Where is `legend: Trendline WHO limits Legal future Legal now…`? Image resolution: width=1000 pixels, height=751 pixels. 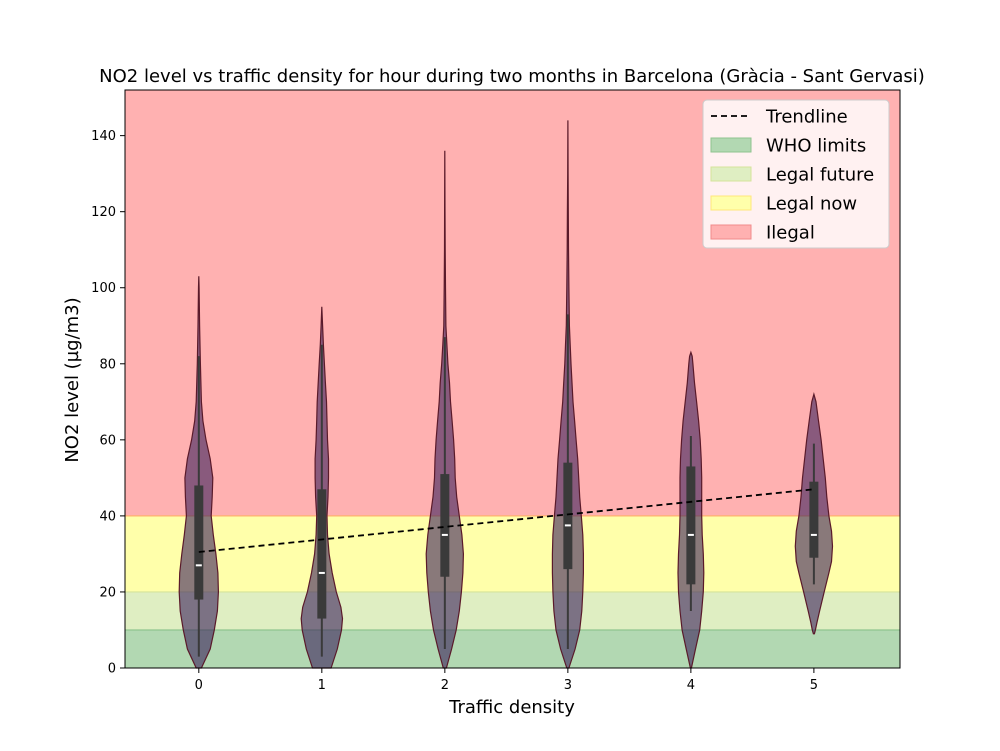
legend: Trendline WHO limits Legal future Legal now… is located at coordinates (796, 174).